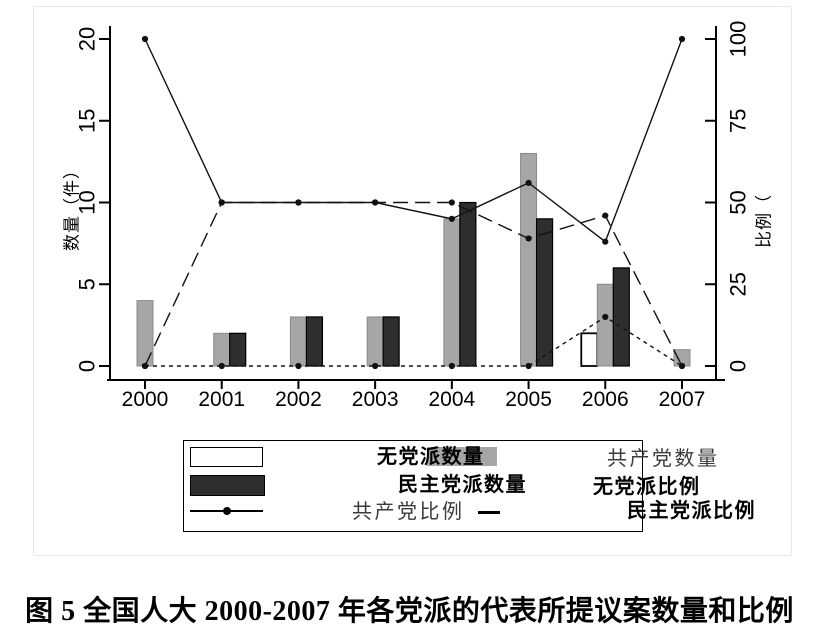  Describe the element at coordinates (87, 284) in the screenshot. I see `svg-text: 5` at that location.